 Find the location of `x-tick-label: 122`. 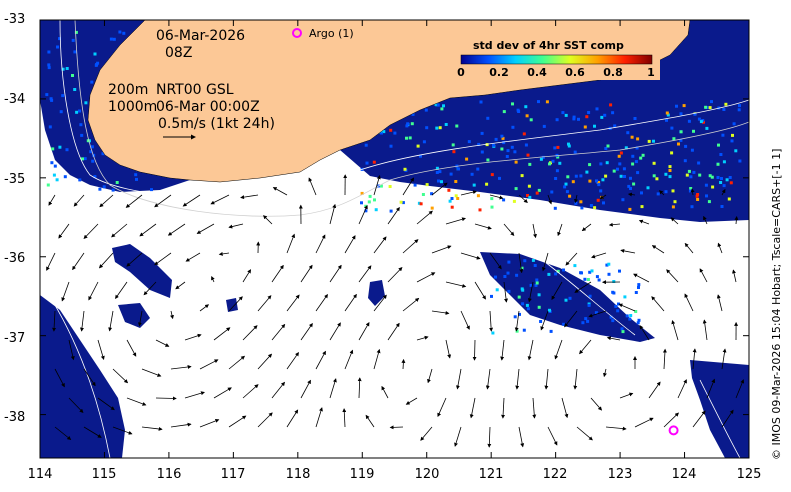

x-tick-label: 122 is located at coordinates (555, 474).